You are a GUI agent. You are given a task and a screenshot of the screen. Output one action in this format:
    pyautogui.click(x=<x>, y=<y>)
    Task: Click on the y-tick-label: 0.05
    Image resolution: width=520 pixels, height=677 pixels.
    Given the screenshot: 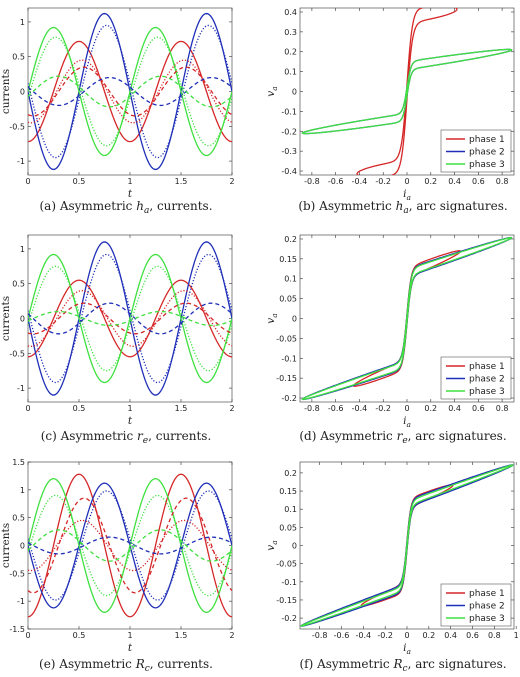 What is the action you would take?
    pyautogui.click(x=288, y=299)
    